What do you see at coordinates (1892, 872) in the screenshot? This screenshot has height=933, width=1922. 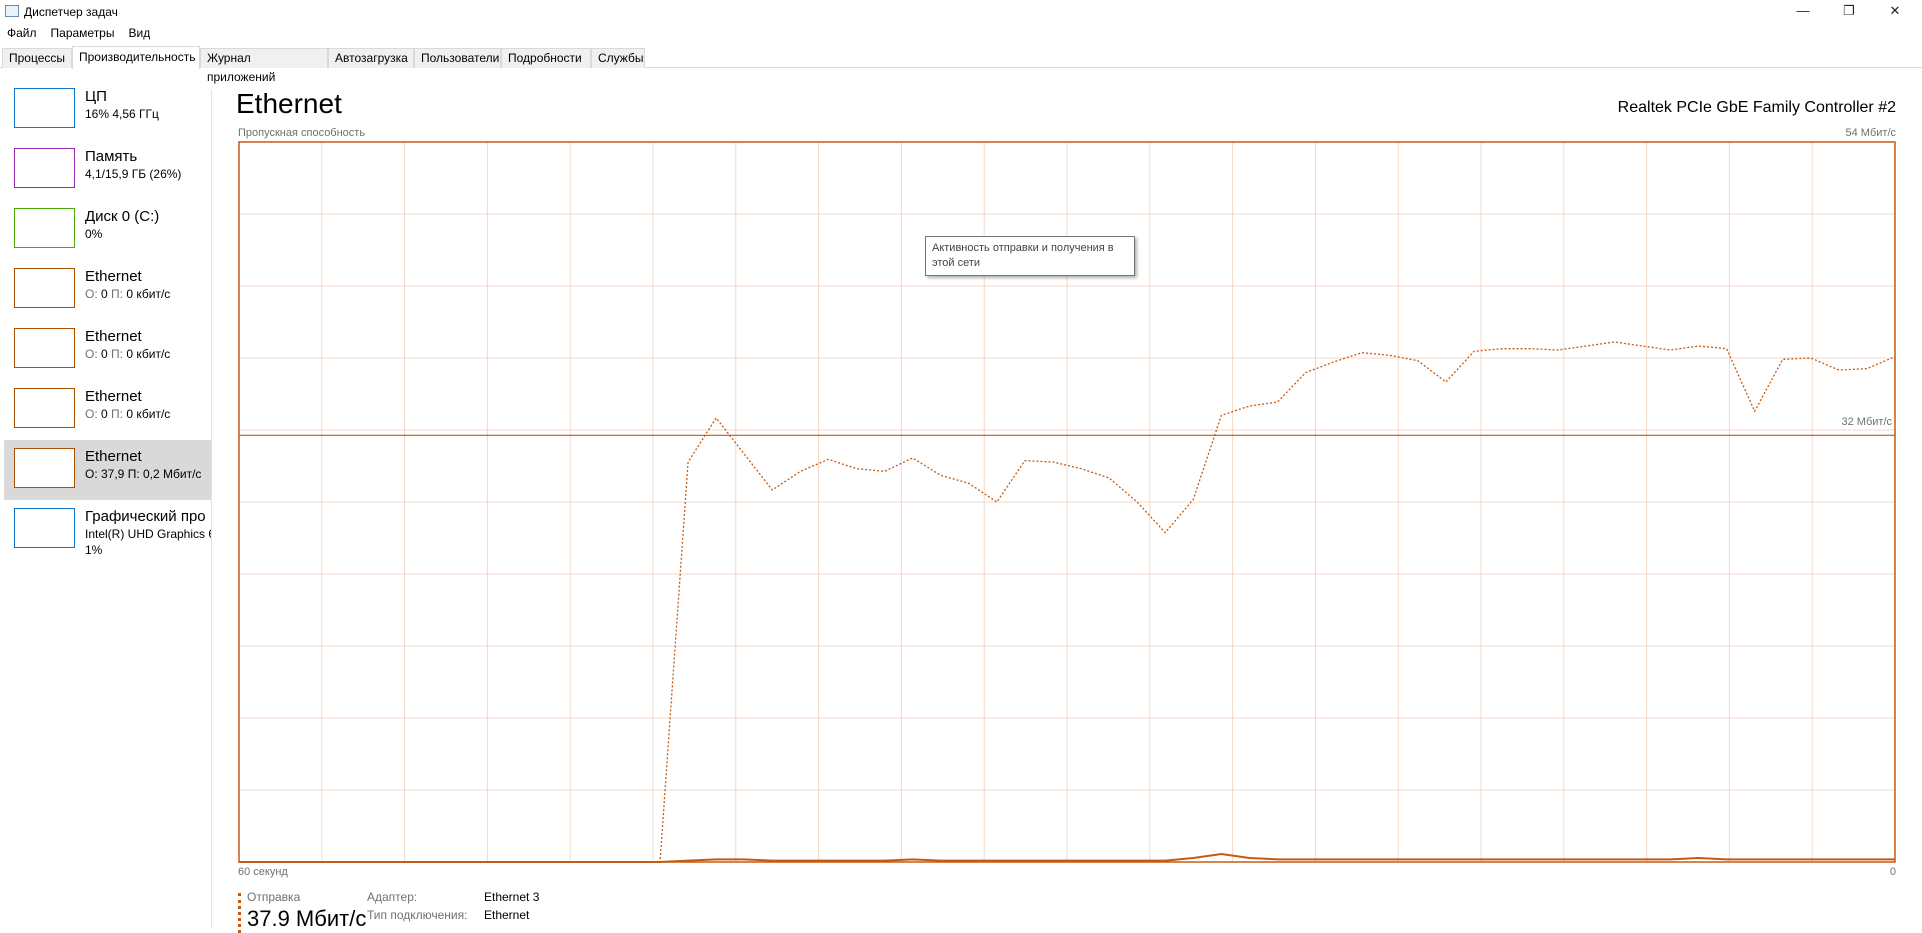 I see `x-right-label: 0` at bounding box center [1892, 872].